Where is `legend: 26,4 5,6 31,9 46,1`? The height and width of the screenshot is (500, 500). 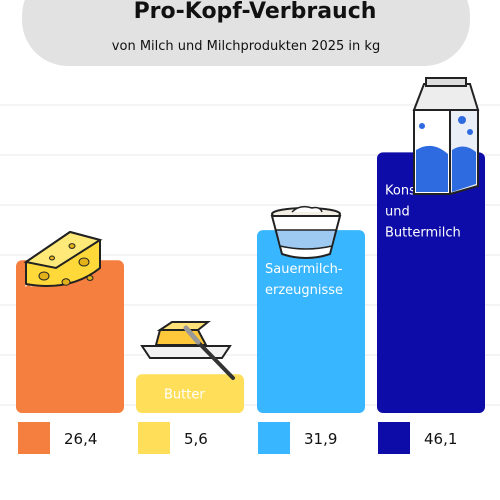
legend: 26,4 5,6 31,9 46,1 is located at coordinates (237, 438).